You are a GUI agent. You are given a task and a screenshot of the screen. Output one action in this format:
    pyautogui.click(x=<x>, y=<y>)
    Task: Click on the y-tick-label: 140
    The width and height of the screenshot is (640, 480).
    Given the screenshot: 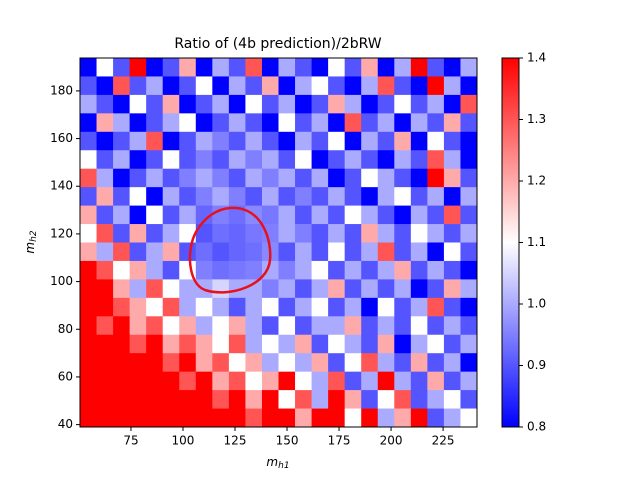 What is the action you would take?
    pyautogui.click(x=61, y=186)
    